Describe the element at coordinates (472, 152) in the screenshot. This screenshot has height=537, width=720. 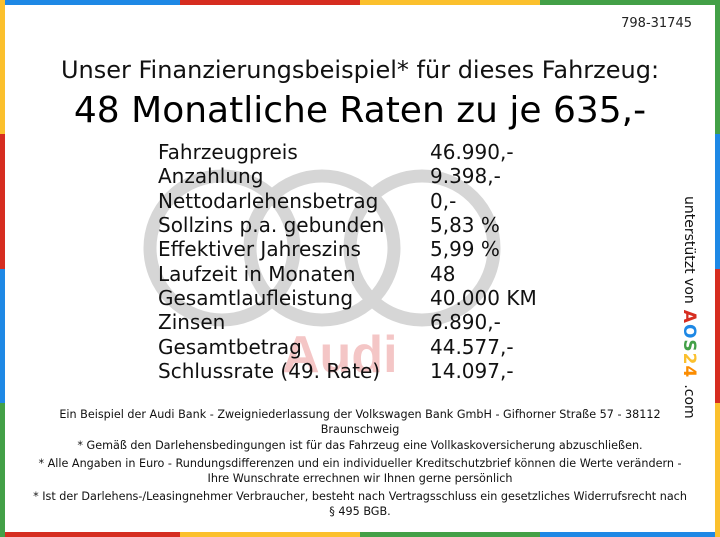
I see `row-value: 46.990,-` at that location.